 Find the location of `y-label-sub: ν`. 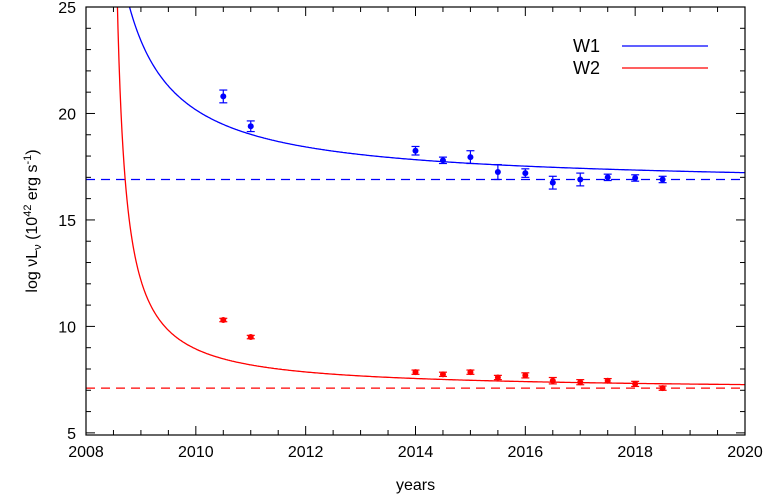

y-label-sub: ν is located at coordinates (38, 247).